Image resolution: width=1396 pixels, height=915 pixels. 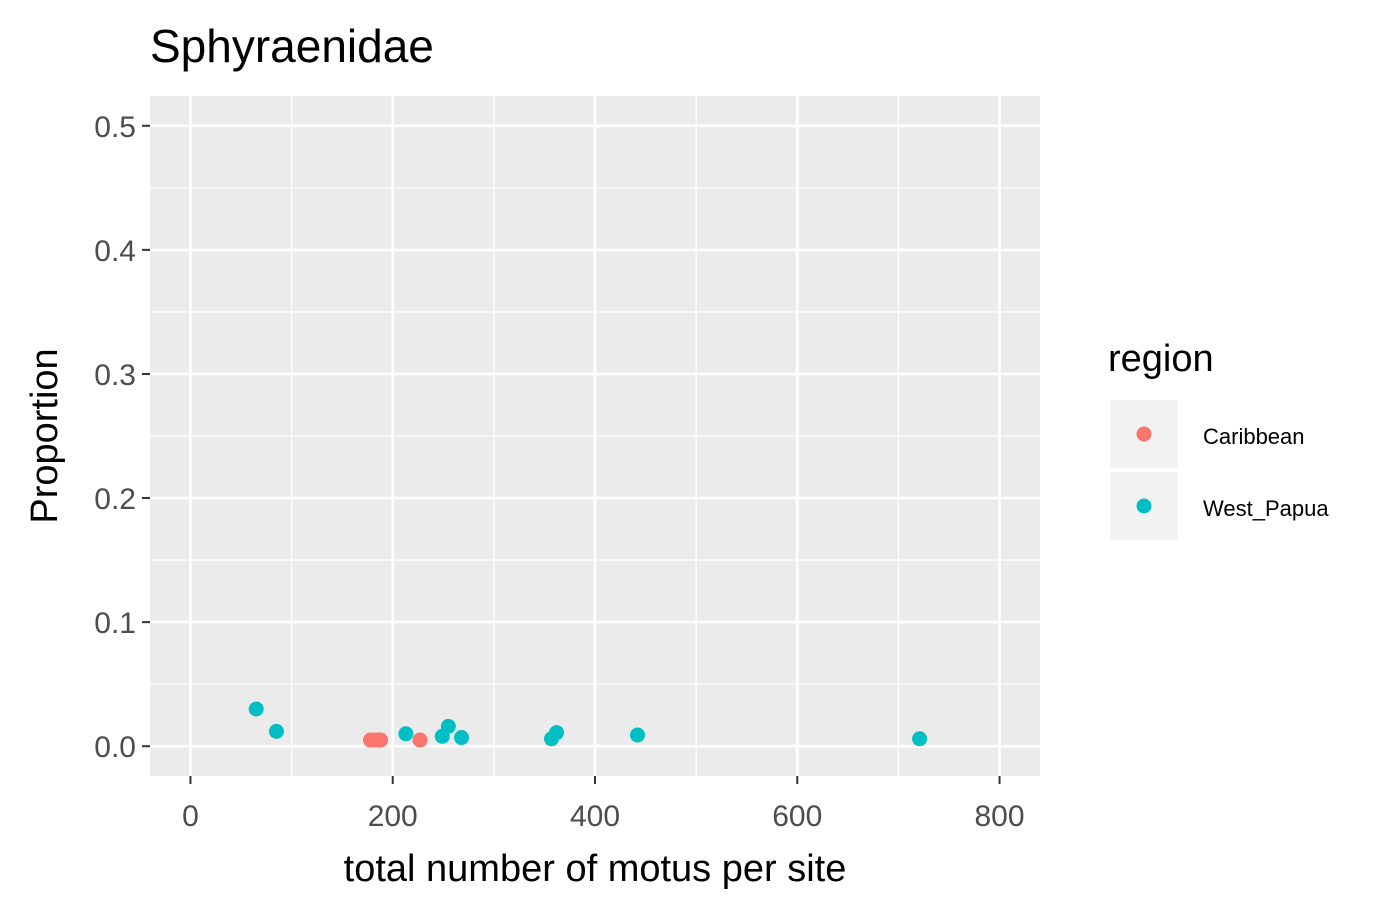 What do you see at coordinates (115, 251) in the screenshot?
I see `y-tick-label: 0.4` at bounding box center [115, 251].